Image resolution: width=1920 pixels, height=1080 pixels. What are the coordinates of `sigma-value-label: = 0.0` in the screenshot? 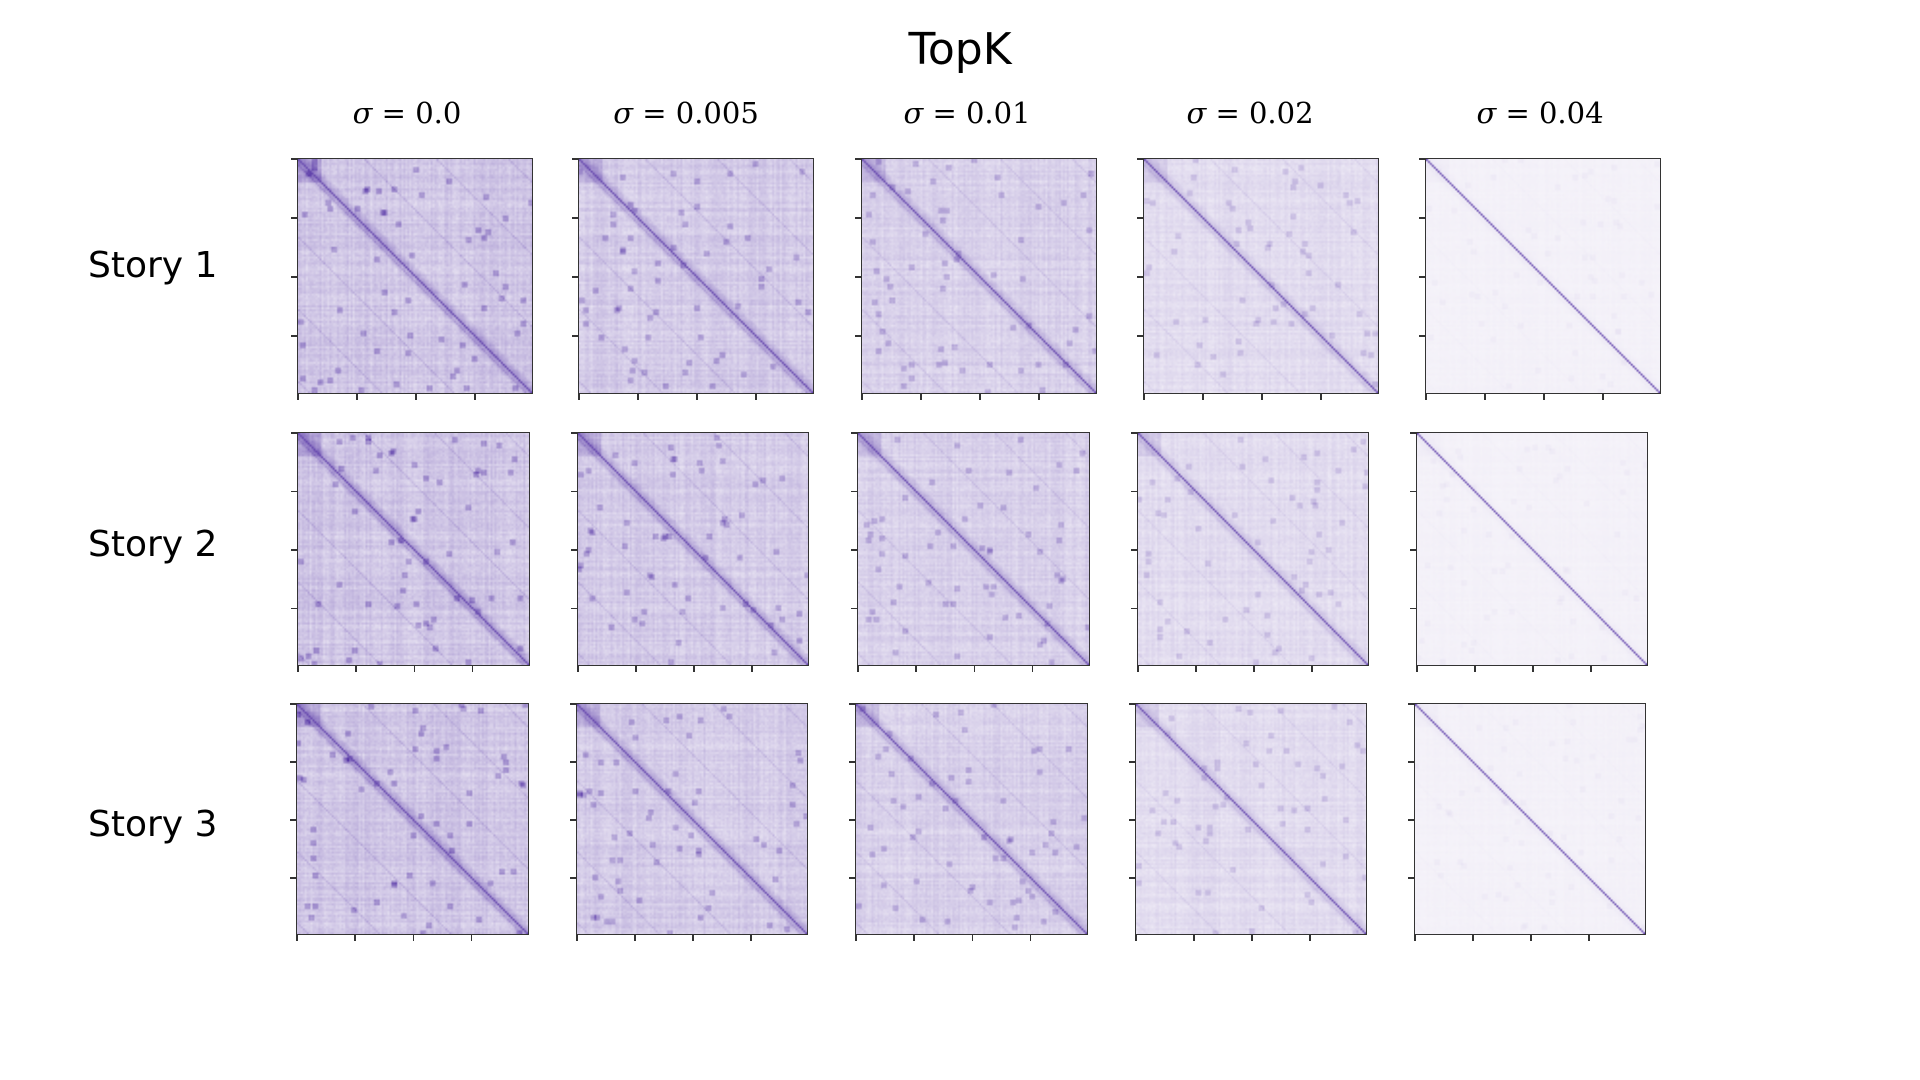 It's located at (417, 113).